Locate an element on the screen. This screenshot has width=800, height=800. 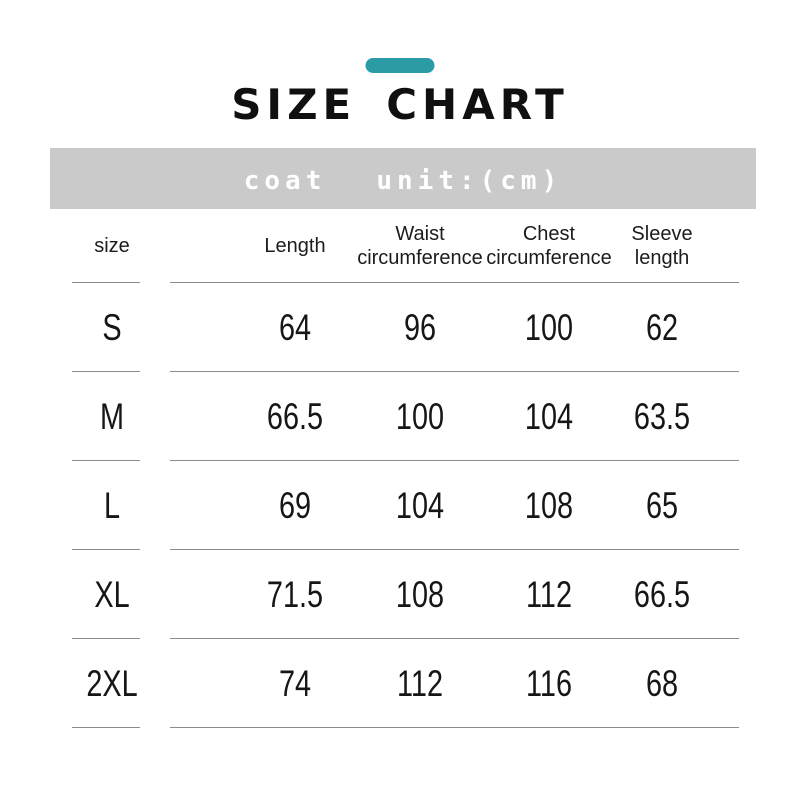
table-row-s: S 64 96 100 62 is located at coordinates (405, 327).